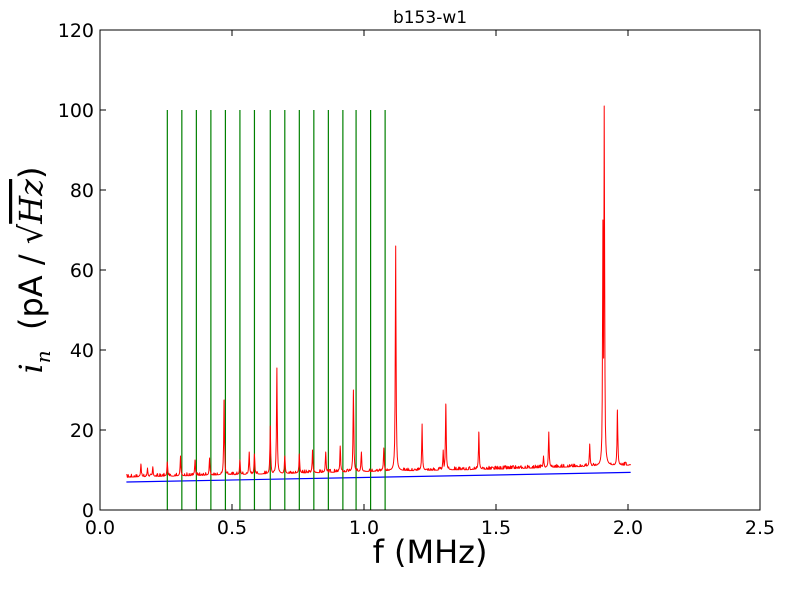 Image resolution: width=800 pixels, height=600 pixels. I want to click on y-label-subscript: n, so click(43, 356).